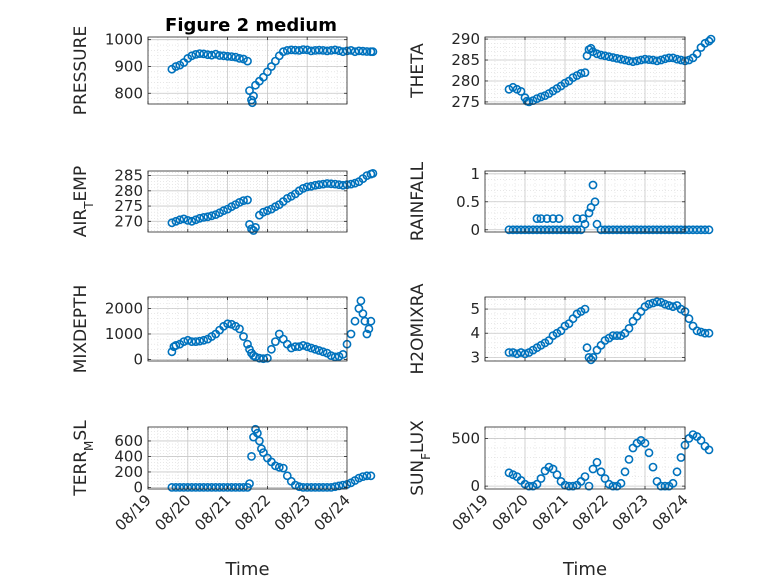  Describe the element at coordinates (124, 308) in the screenshot. I see `y-tick-label: 2000` at that location.